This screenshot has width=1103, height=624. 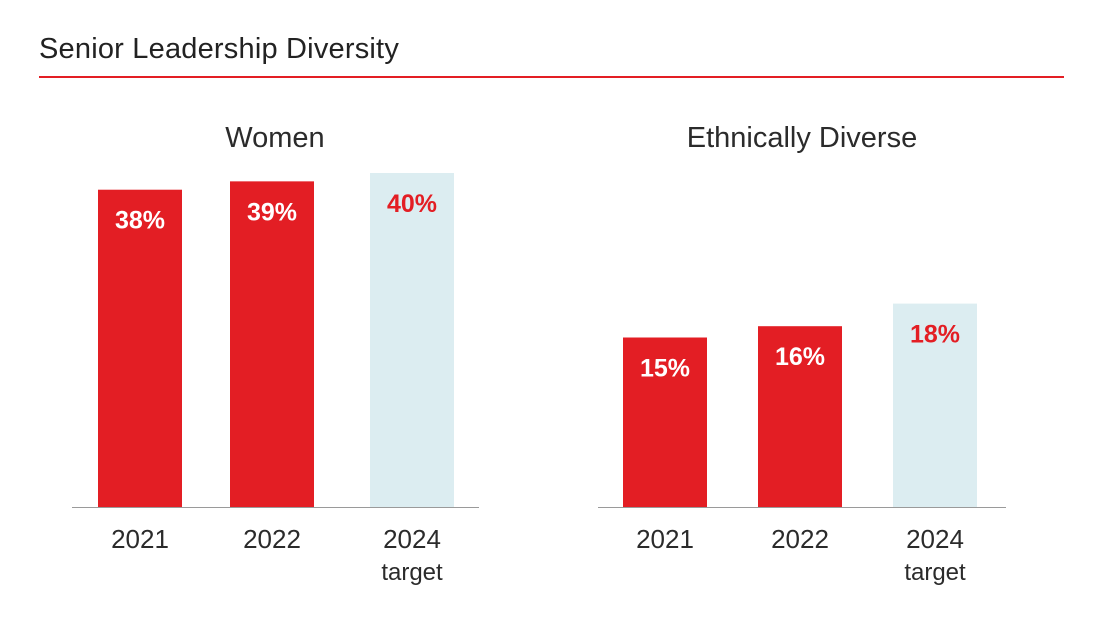 What do you see at coordinates (551, 77) in the screenshot?
I see `title-divider` at bounding box center [551, 77].